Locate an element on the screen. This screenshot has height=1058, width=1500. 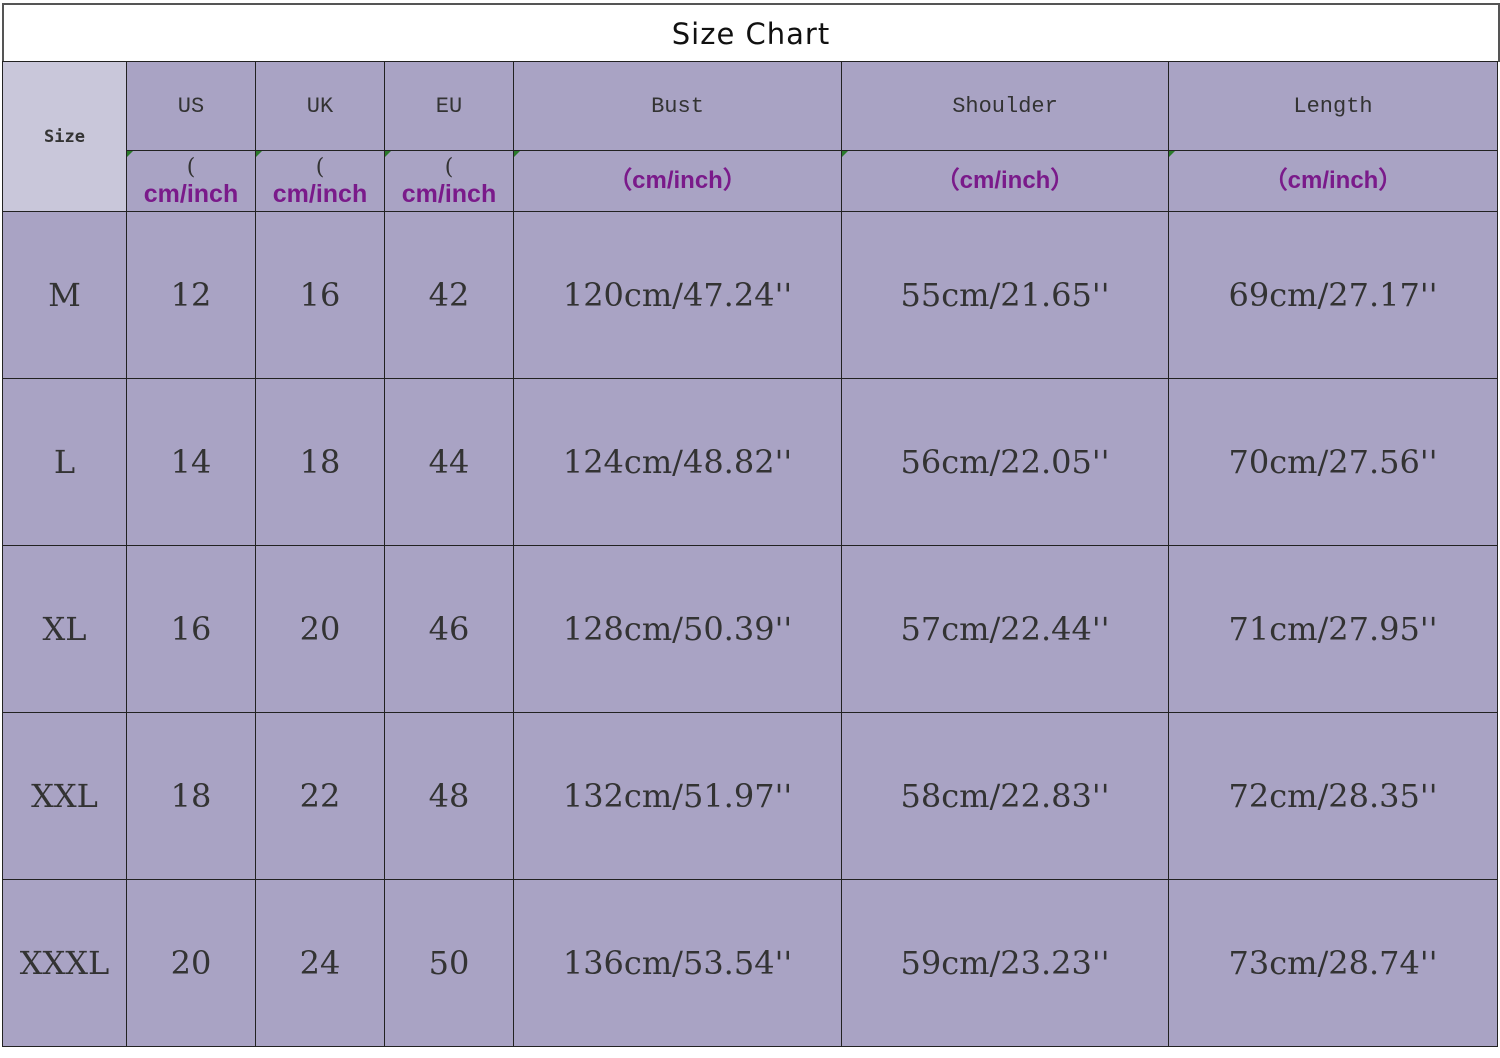
header-us: US is located at coordinates (191, 106).